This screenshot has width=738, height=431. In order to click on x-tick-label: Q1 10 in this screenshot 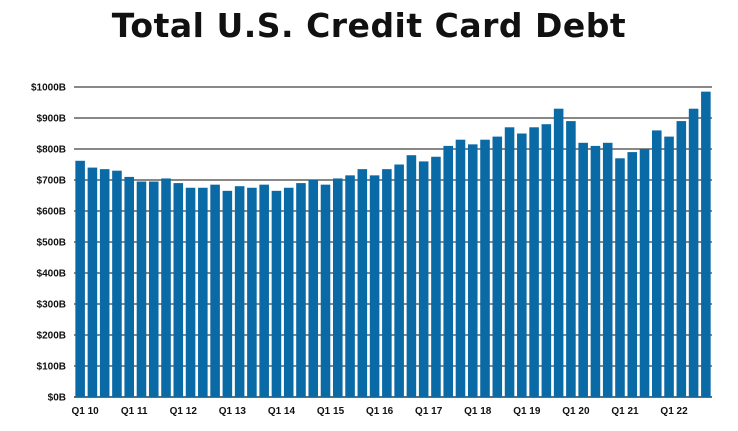, I will do `click(86, 411)`.